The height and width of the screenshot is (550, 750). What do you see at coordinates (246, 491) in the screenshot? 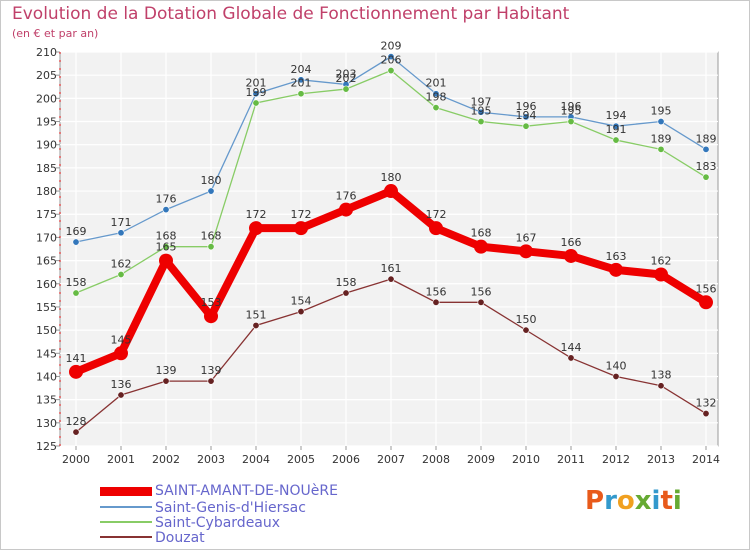
I see `legend-label-saint-amant: SAINT-AMANT-DE-NOUèRE` at bounding box center [246, 491].